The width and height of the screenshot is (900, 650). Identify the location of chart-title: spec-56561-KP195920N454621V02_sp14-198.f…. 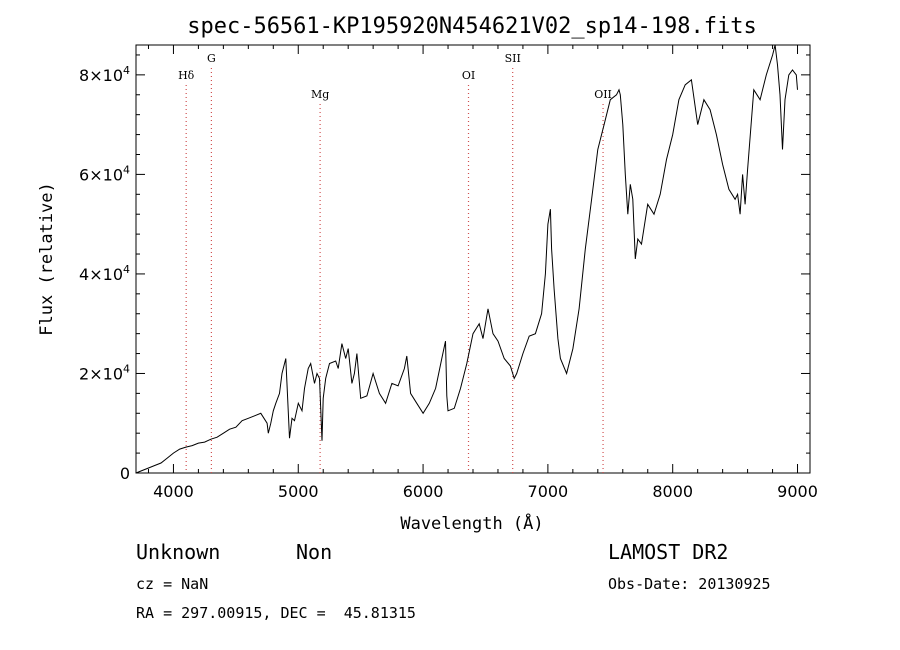
(472, 26).